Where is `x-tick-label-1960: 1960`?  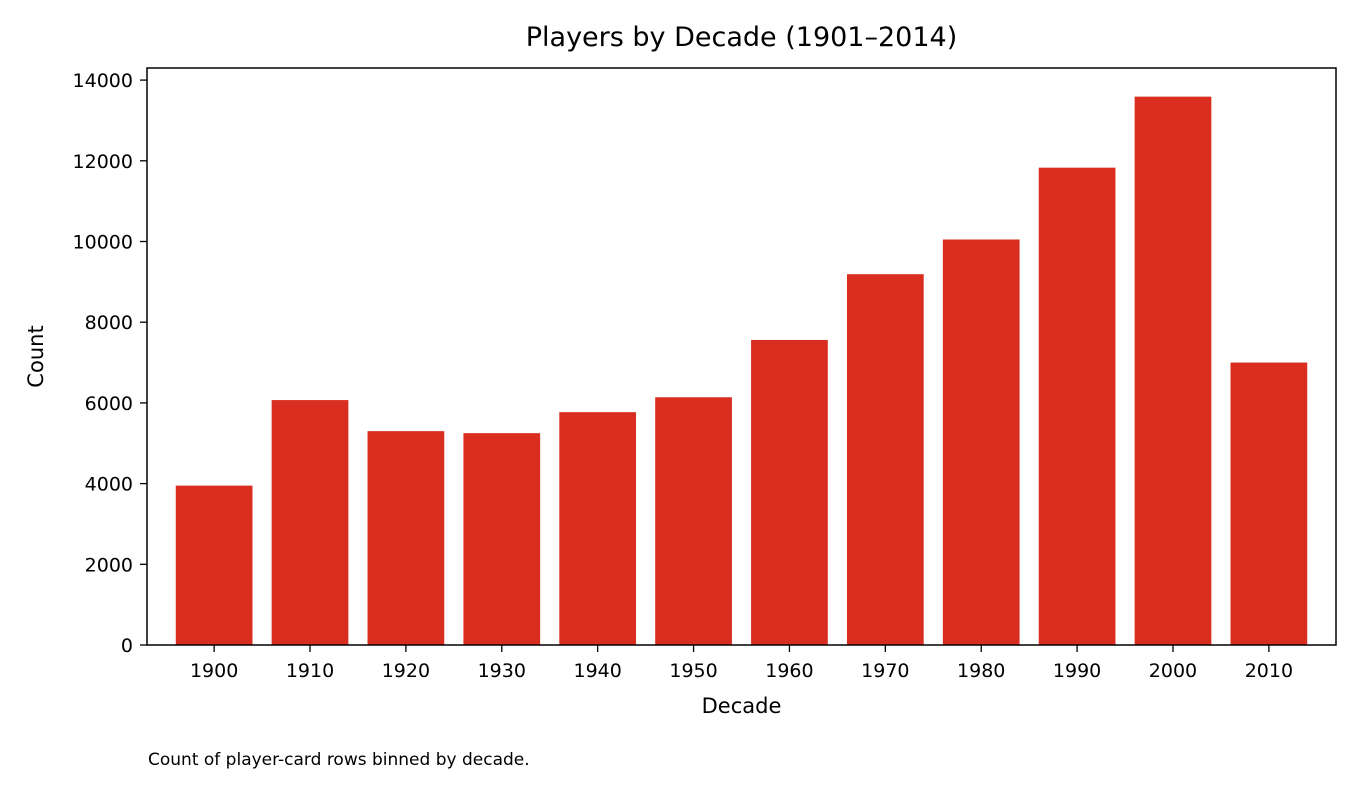 x-tick-label-1960: 1960 is located at coordinates (789, 671).